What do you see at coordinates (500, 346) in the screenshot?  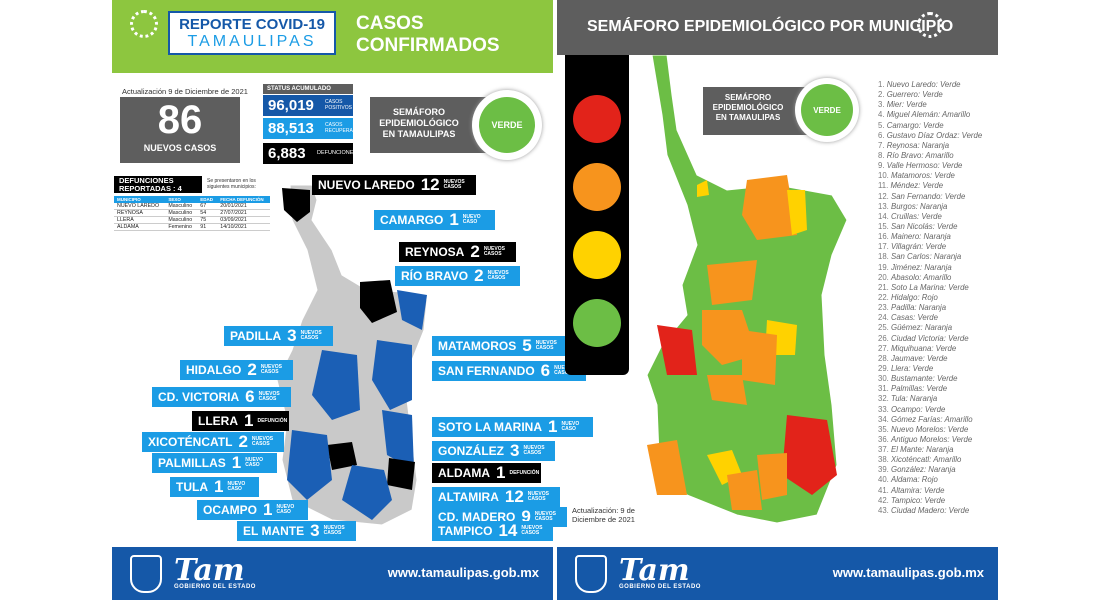 I see `case-label-matamoros: MATAMOROS 5 NUEVOS CASOS` at bounding box center [500, 346].